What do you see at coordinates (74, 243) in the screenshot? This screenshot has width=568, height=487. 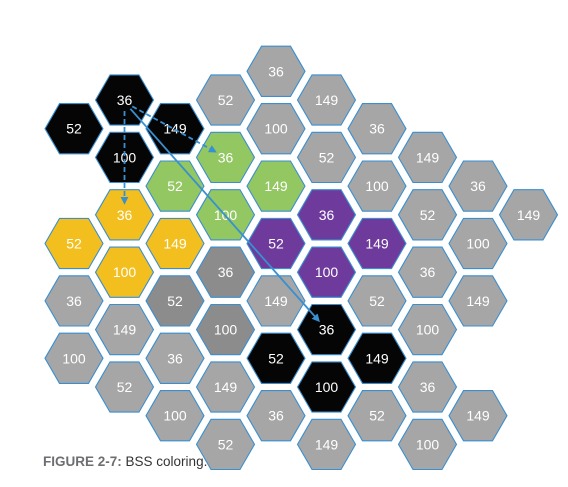 I see `hex-yellow` at bounding box center [74, 243].